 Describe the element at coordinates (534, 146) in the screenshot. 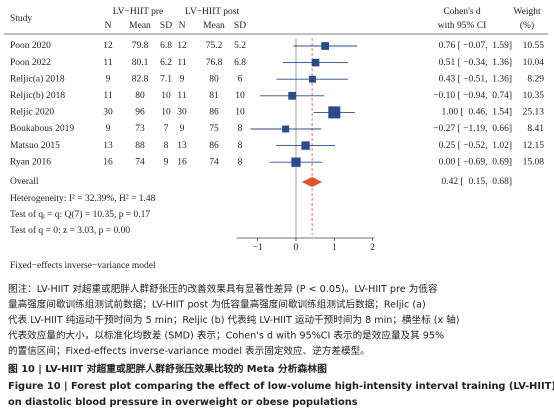

I see `weight-label: 12.15` at that location.